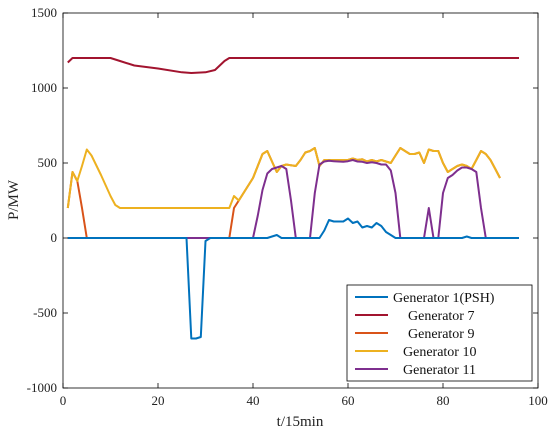  What do you see at coordinates (538, 400) in the screenshot?
I see `x-tick-label: 100` at bounding box center [538, 400].